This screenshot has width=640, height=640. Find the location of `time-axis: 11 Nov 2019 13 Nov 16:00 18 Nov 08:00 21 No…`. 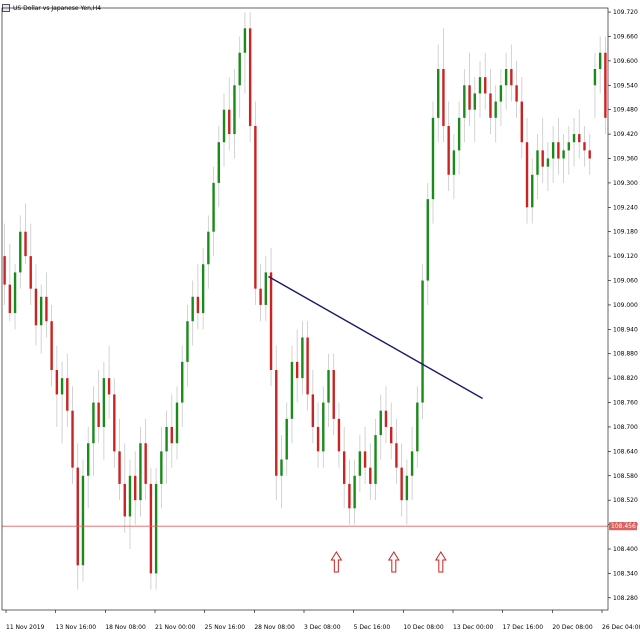

time-axis: 11 Nov 2019 13 Nov 16:00 18 Nov 08:00 21 No… is located at coordinates (322, 620).